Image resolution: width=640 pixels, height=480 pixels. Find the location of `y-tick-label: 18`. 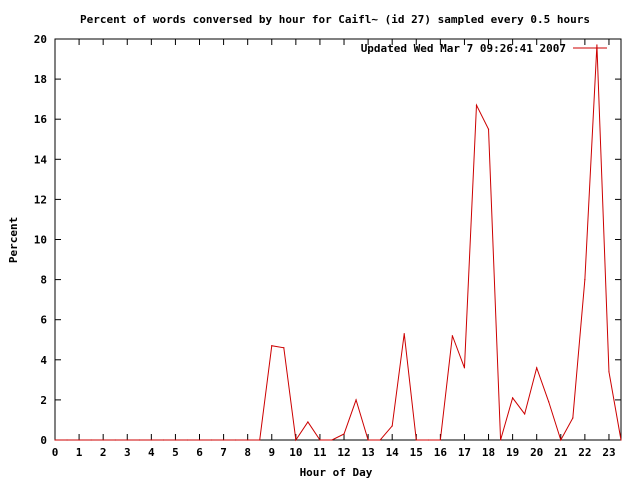

y-tick-label: 18 is located at coordinates (40, 79).